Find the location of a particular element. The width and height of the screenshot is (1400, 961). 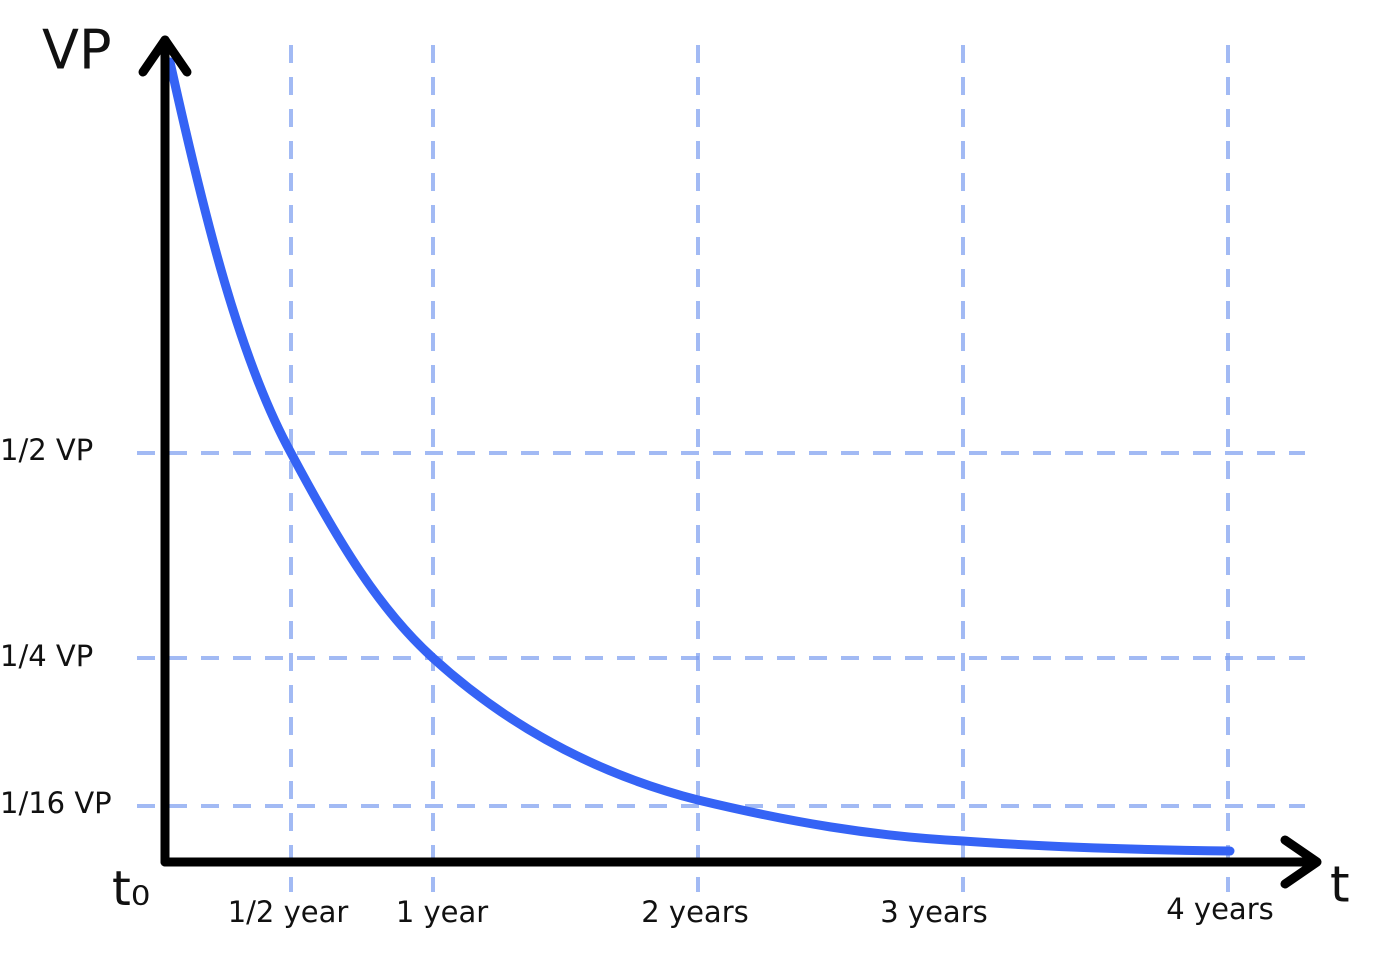

y-tick-label: 1/2 VP is located at coordinates (46, 450).